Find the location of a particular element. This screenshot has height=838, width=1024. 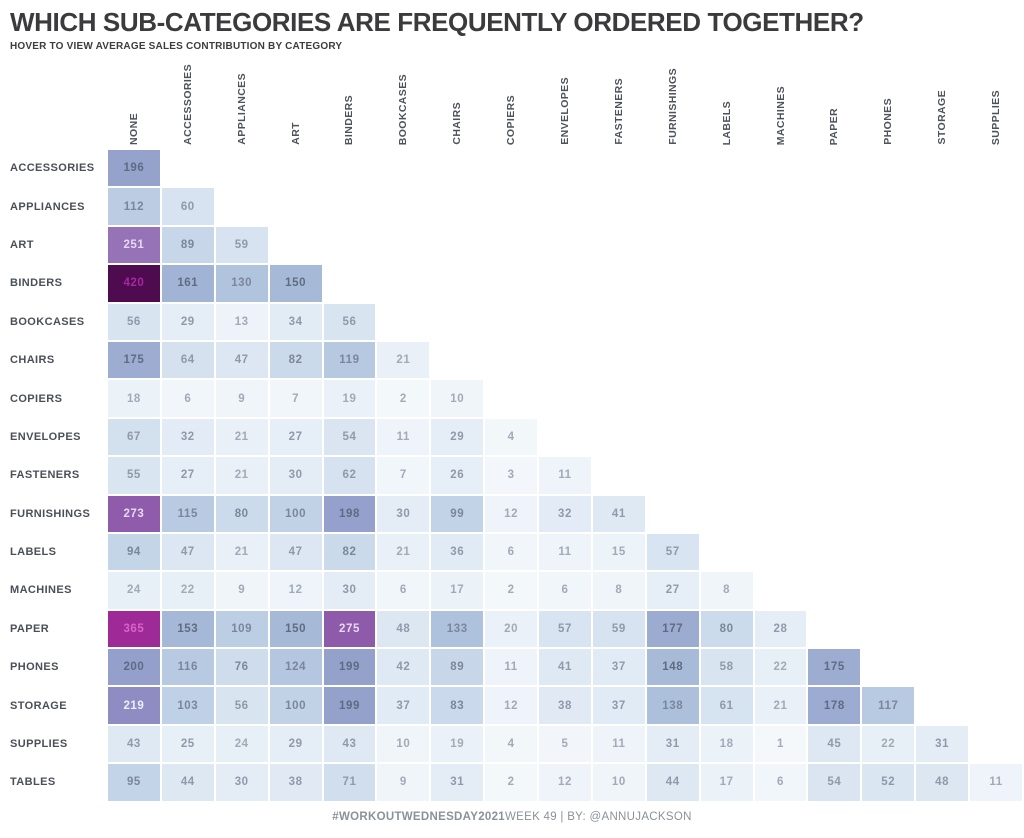

heatmap-cell: 61 is located at coordinates (726, 705).